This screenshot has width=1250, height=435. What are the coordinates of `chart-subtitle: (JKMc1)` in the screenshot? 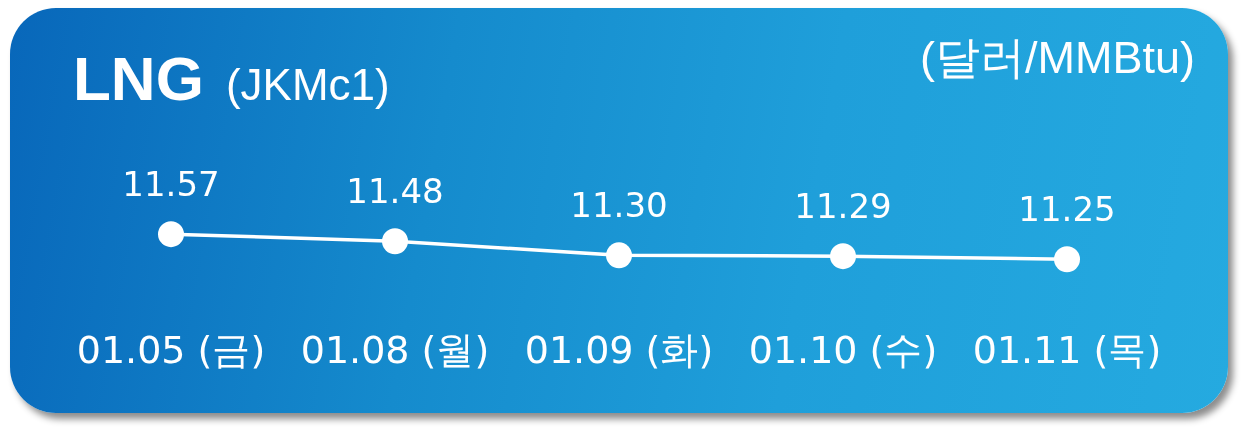 It's located at (307, 84).